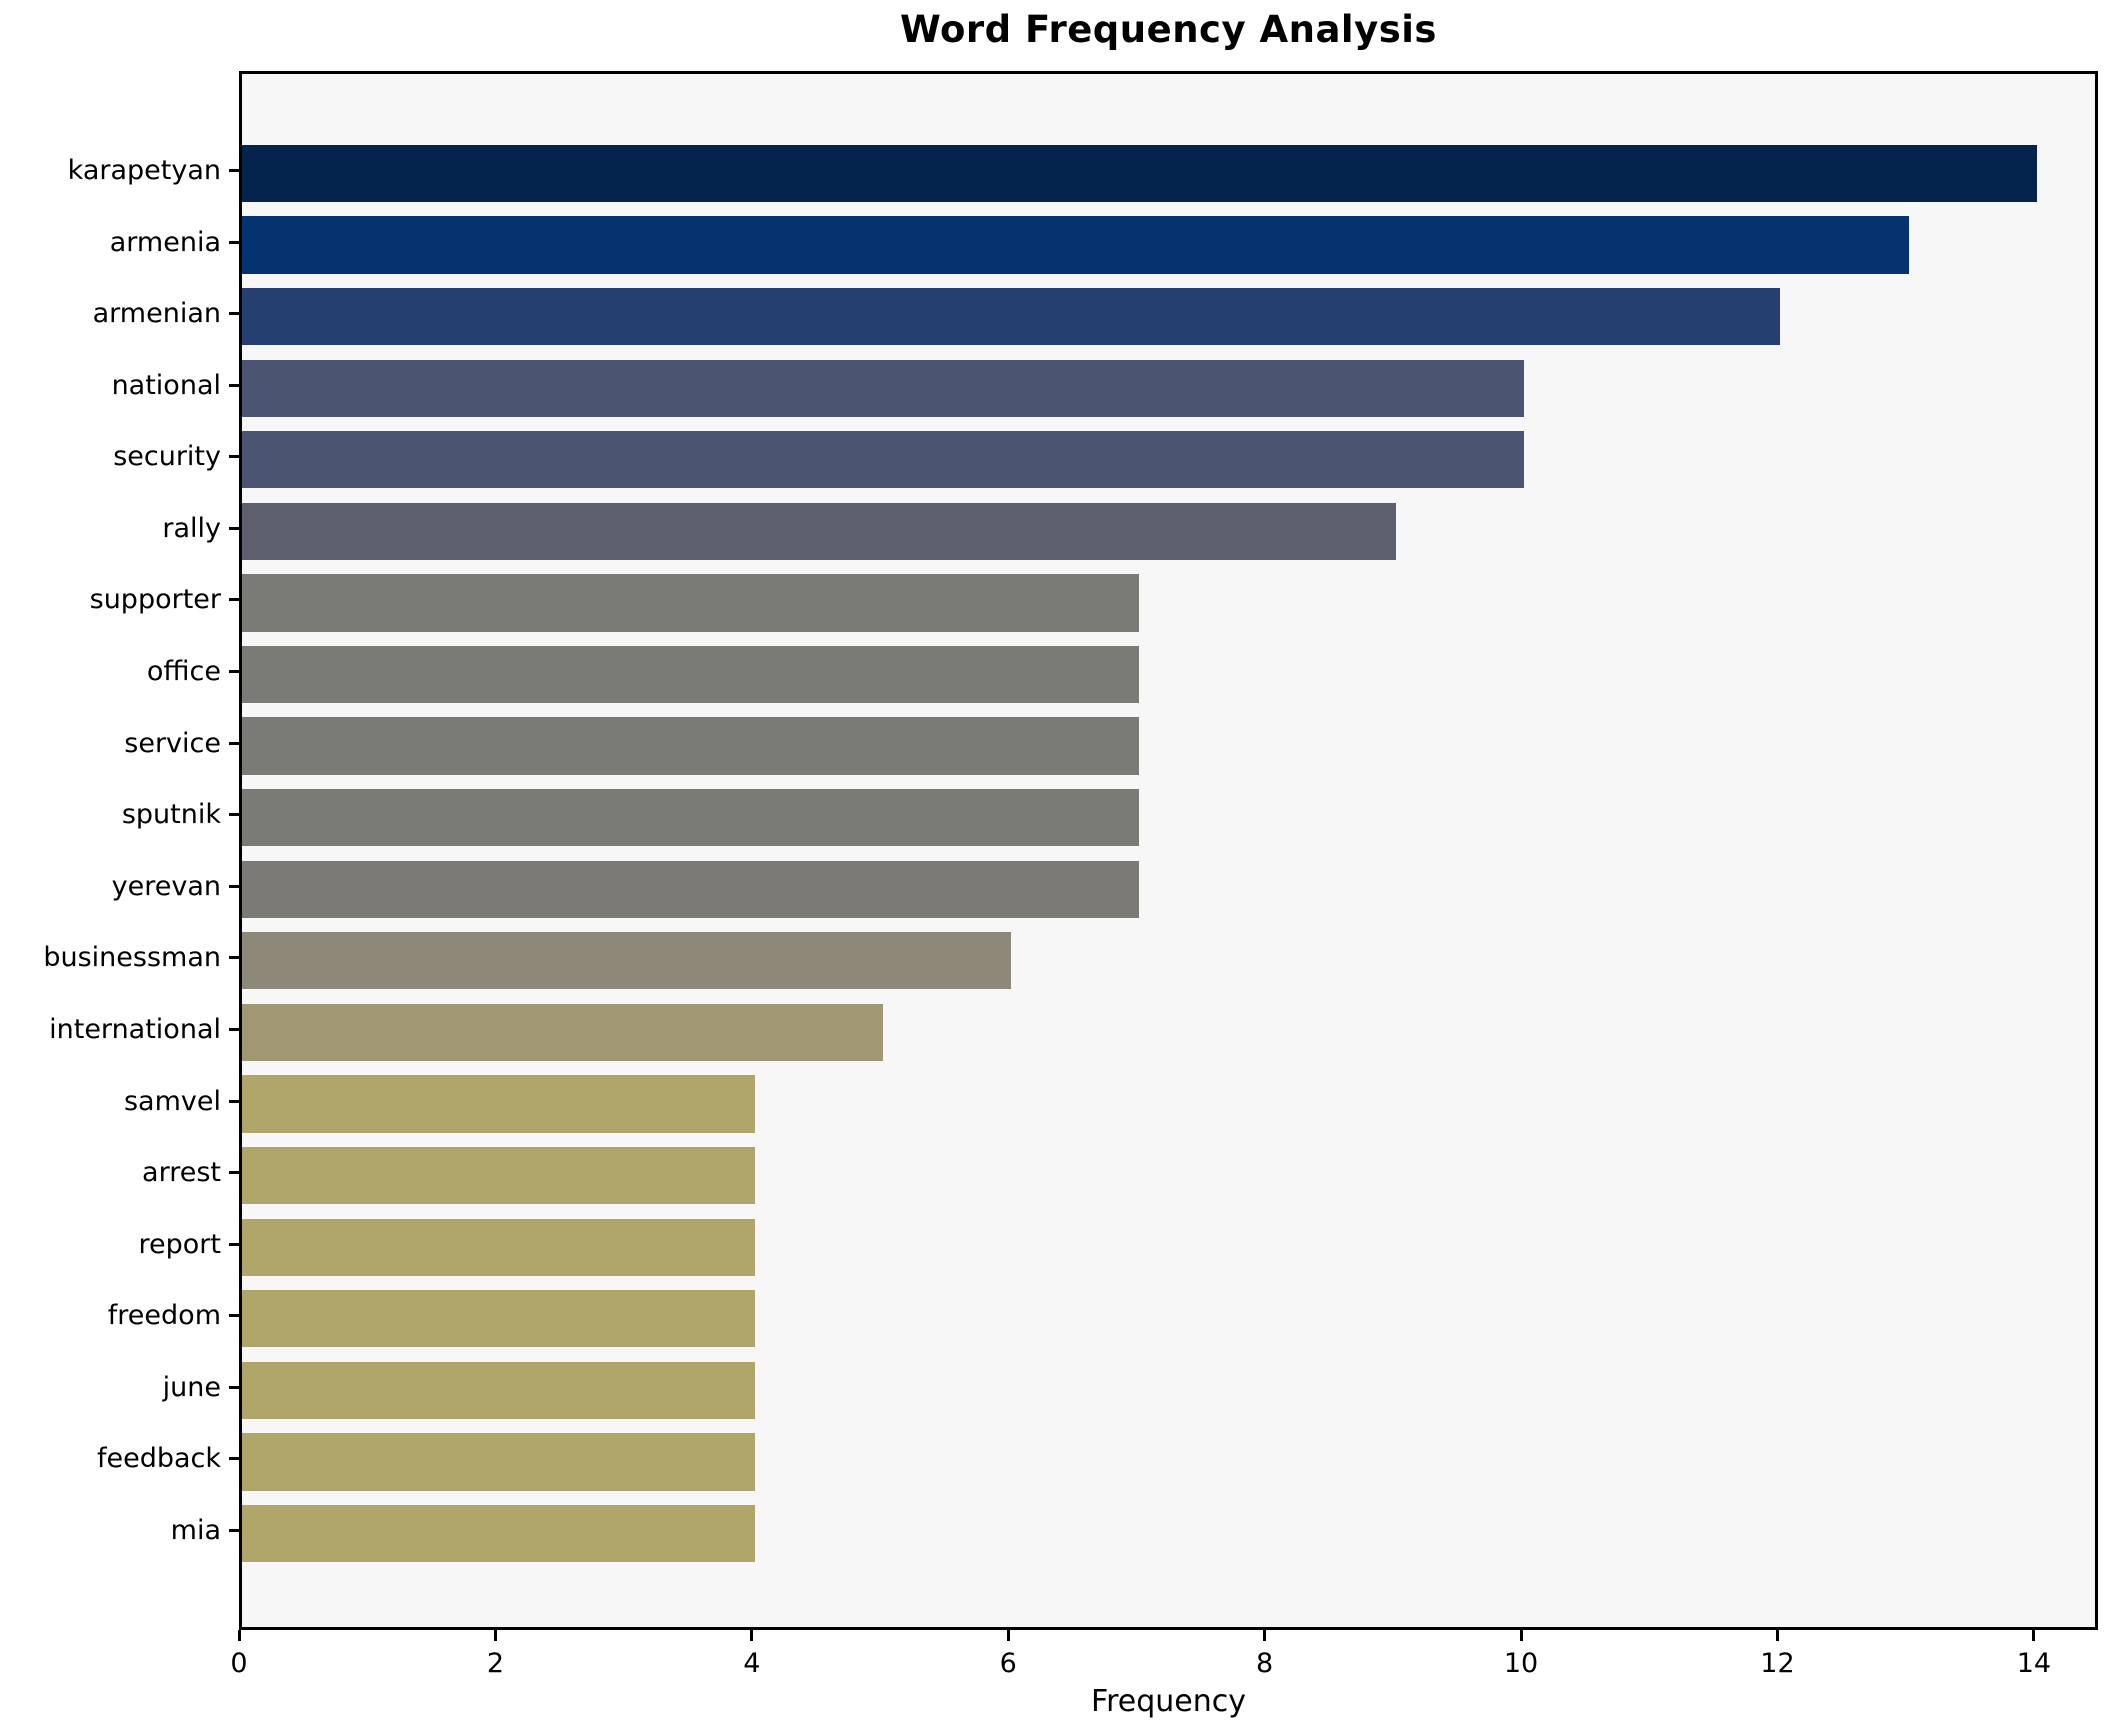  I want to click on y-tick-label-service: service, so click(172, 743).